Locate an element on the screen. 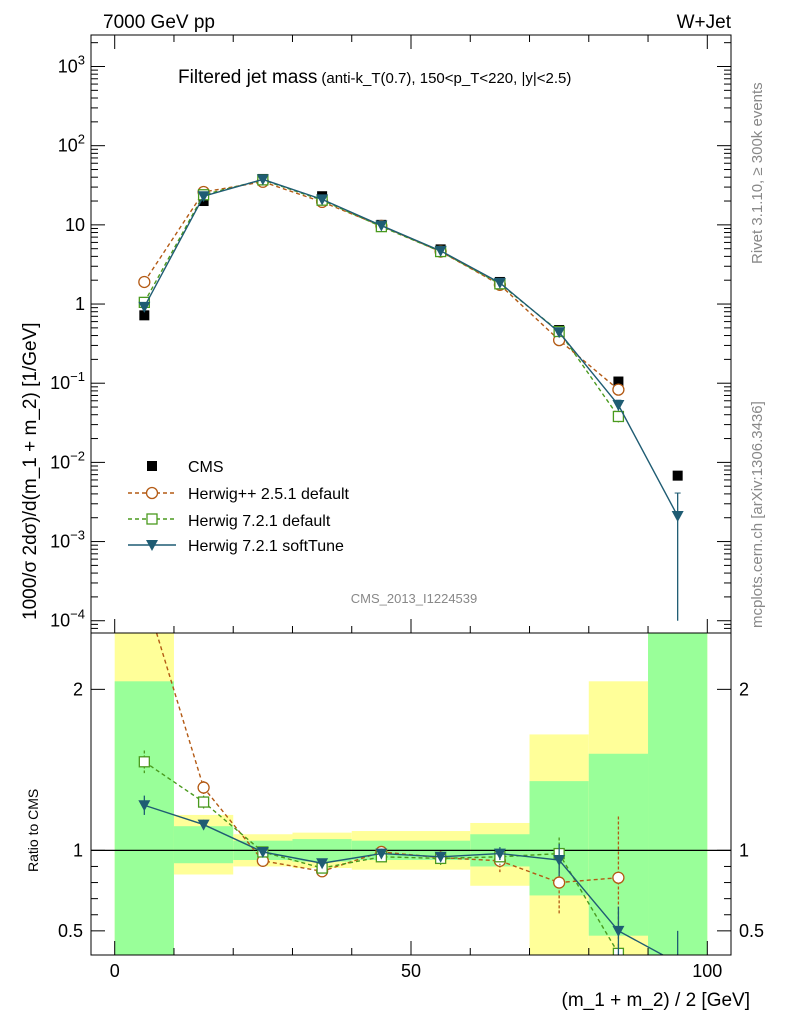 Image resolution: width=786 pixels, height=1024 pixels. main-y-tick-label-6: 10² is located at coordinates (71, 144).